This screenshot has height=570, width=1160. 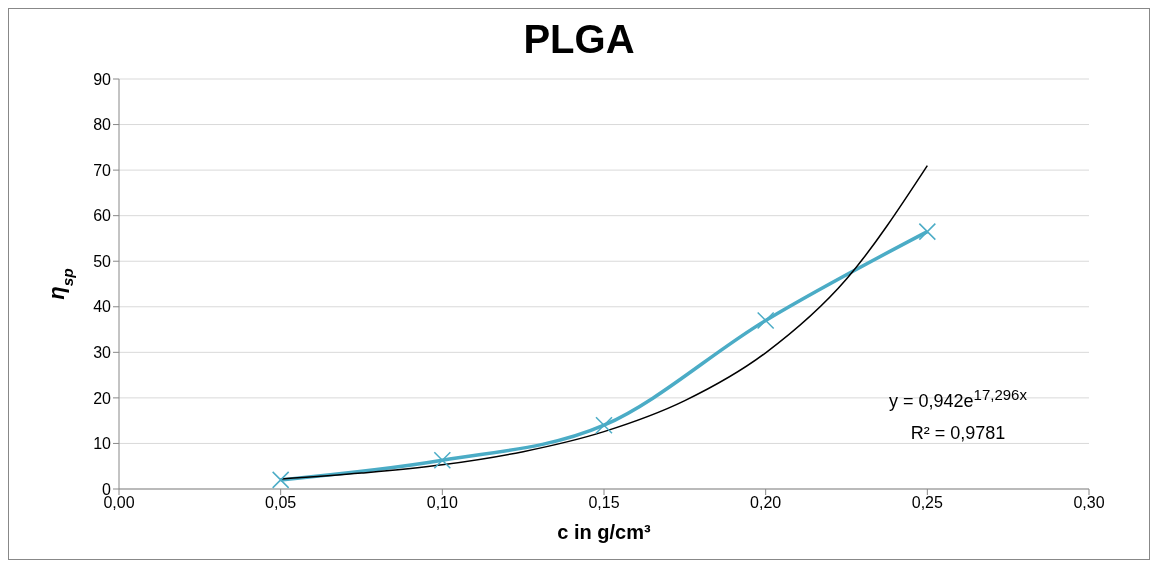 I want to click on x-tick-label: 0,05, so click(x=281, y=503).